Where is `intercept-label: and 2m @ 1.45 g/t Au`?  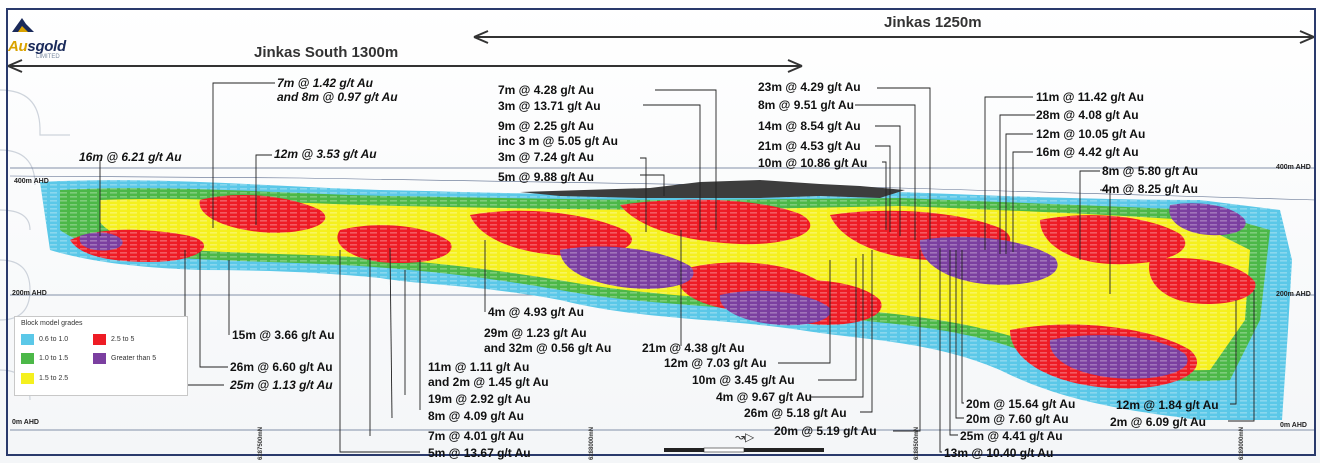
intercept-label: and 2m @ 1.45 g/t Au is located at coordinates (488, 382).